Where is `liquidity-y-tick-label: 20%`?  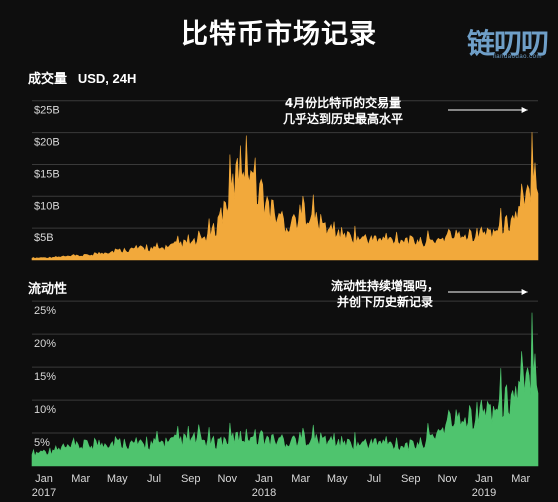 liquidity-y-tick-label: 20% is located at coordinates (45, 344).